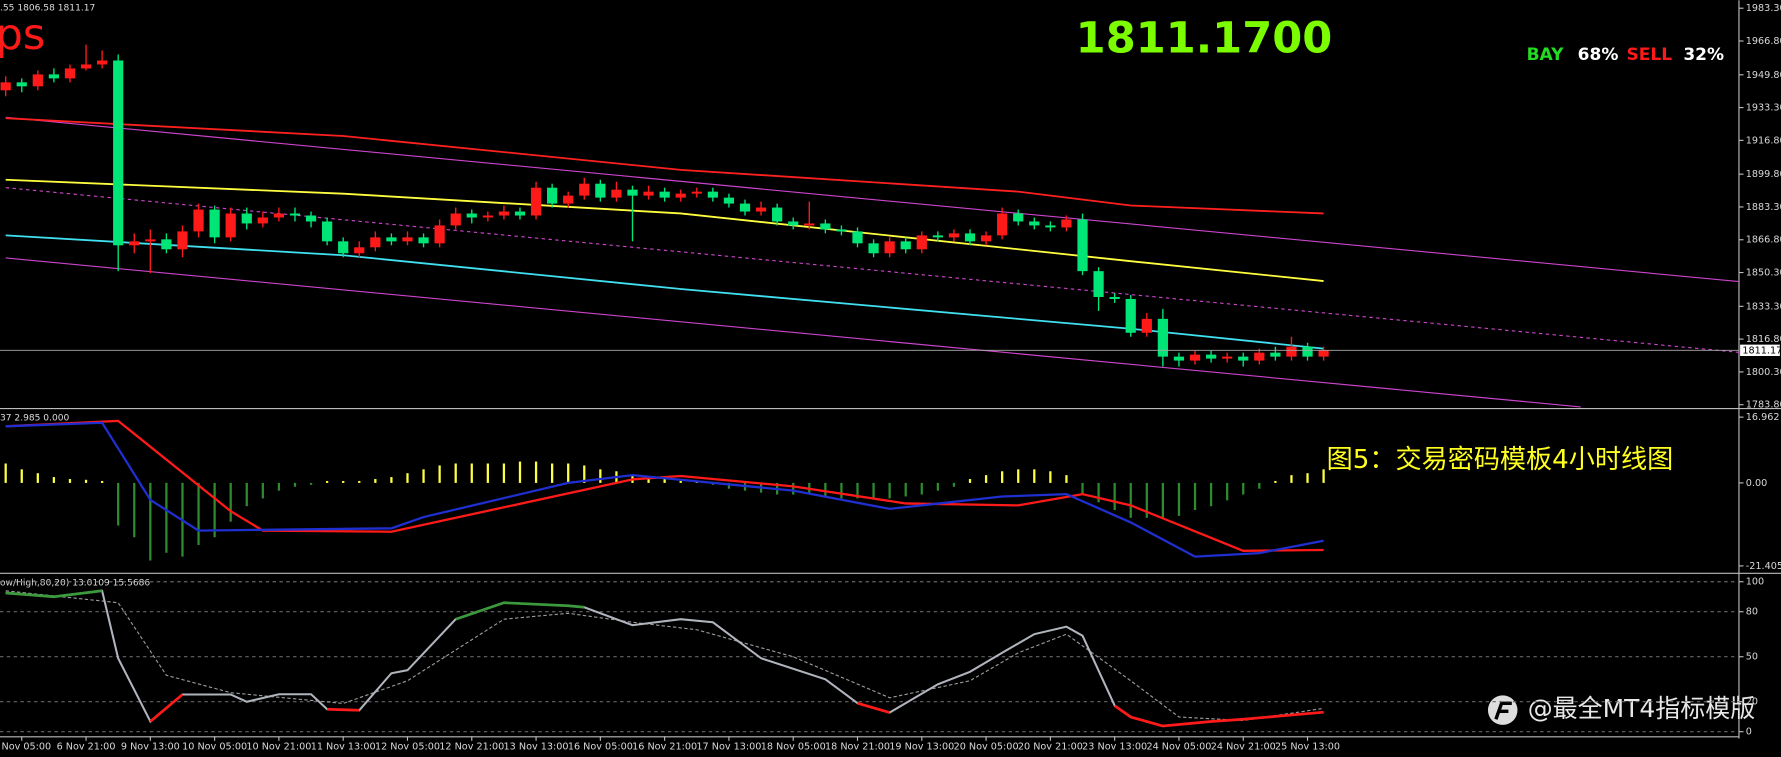 The height and width of the screenshot is (757, 1781). I want to click on stochastic-info: ow/High,80,20) 13.0109 15.5686, so click(75, 583).